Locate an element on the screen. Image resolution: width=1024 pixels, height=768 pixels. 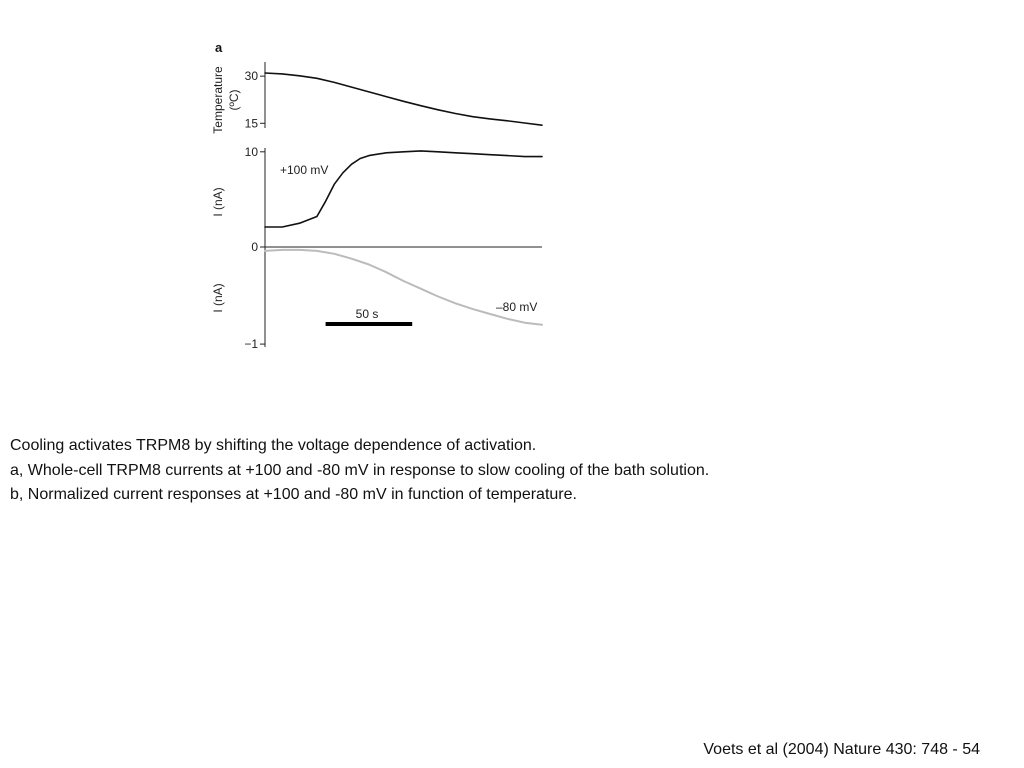
current-negative-ticks: −1 is located at coordinates (254, 344).